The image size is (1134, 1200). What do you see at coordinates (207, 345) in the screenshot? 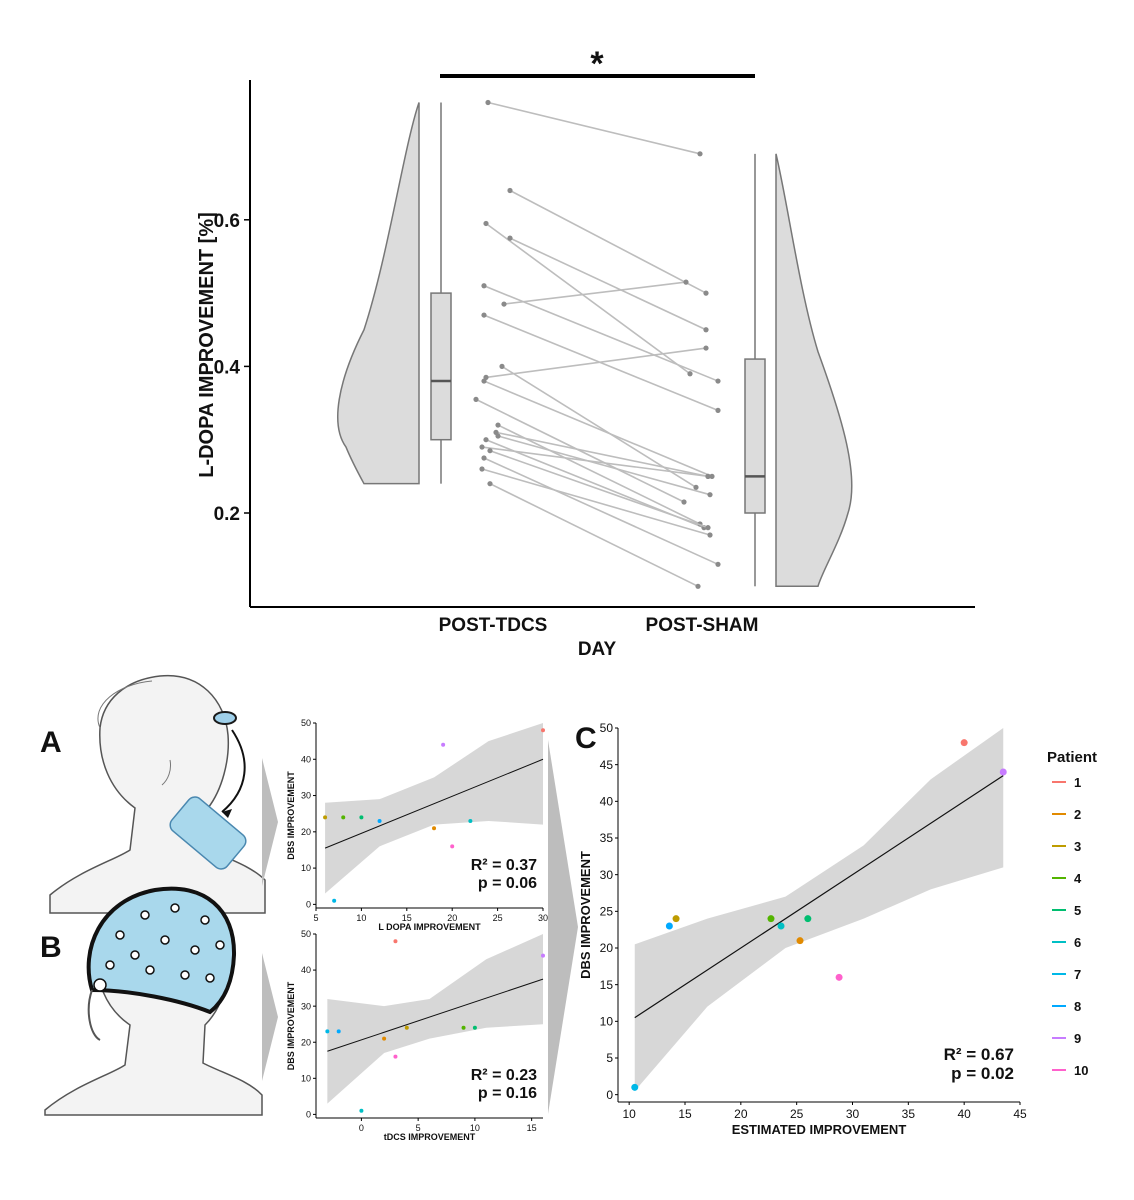
I see `top-y-axis-title: L-DOPA IMPROVEMENT [%]` at bounding box center [207, 345].